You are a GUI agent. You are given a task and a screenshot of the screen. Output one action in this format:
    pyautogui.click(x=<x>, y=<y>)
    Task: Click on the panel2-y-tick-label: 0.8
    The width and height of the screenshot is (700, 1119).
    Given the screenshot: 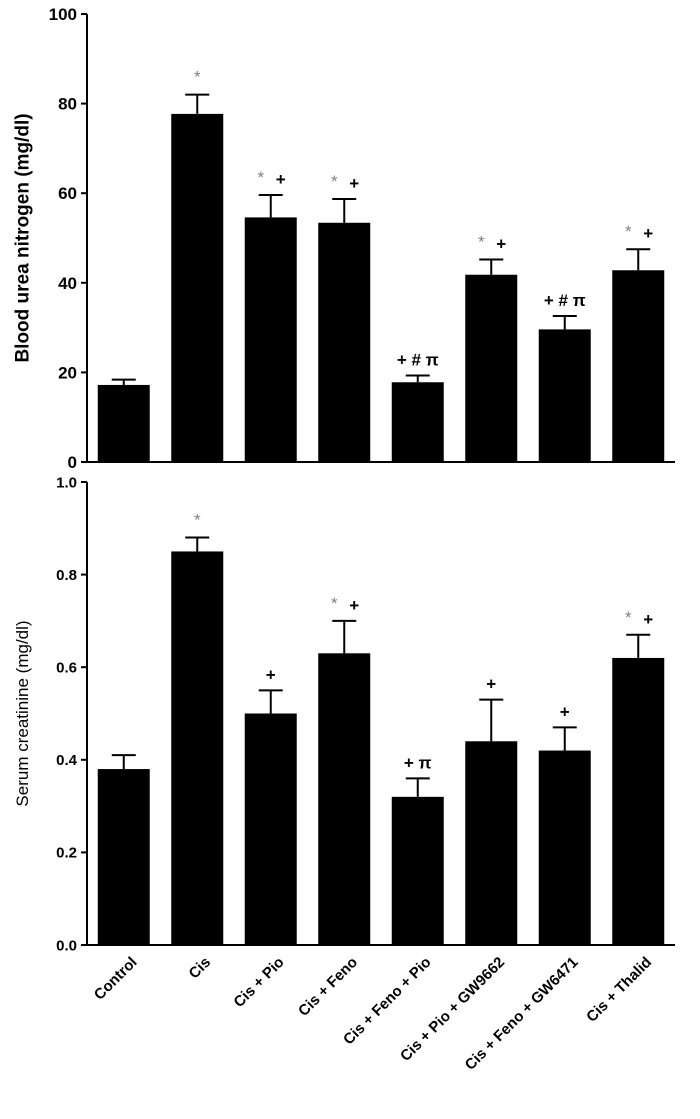 What is the action you would take?
    pyautogui.click(x=66, y=575)
    